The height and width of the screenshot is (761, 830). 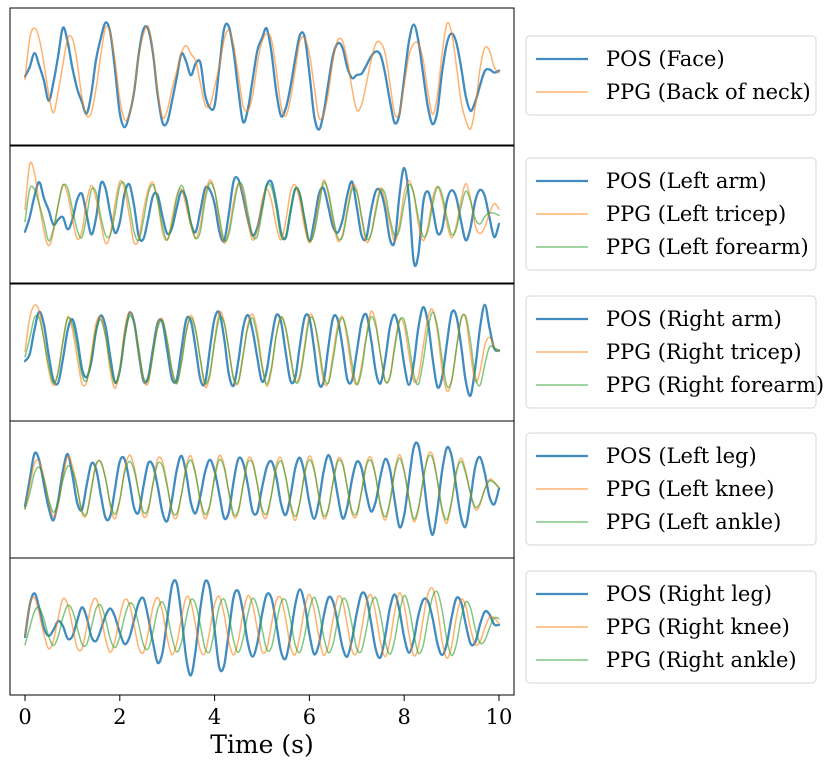 I want to click on legend-1: POS (Face) PPG (Back of neck), so click(x=671, y=75).